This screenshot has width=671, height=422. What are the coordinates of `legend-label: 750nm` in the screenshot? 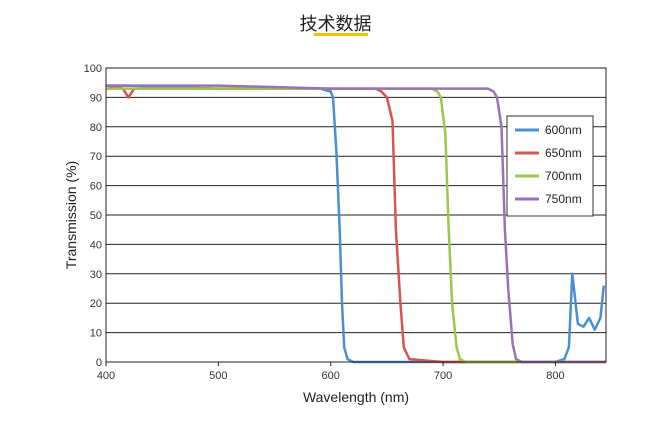 It's located at (563, 199).